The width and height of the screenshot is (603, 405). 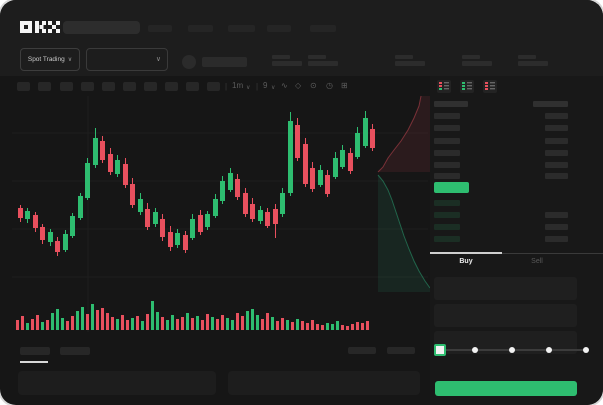 What do you see at coordinates (466, 253) in the screenshot?
I see `buy-tab-underline` at bounding box center [466, 253].